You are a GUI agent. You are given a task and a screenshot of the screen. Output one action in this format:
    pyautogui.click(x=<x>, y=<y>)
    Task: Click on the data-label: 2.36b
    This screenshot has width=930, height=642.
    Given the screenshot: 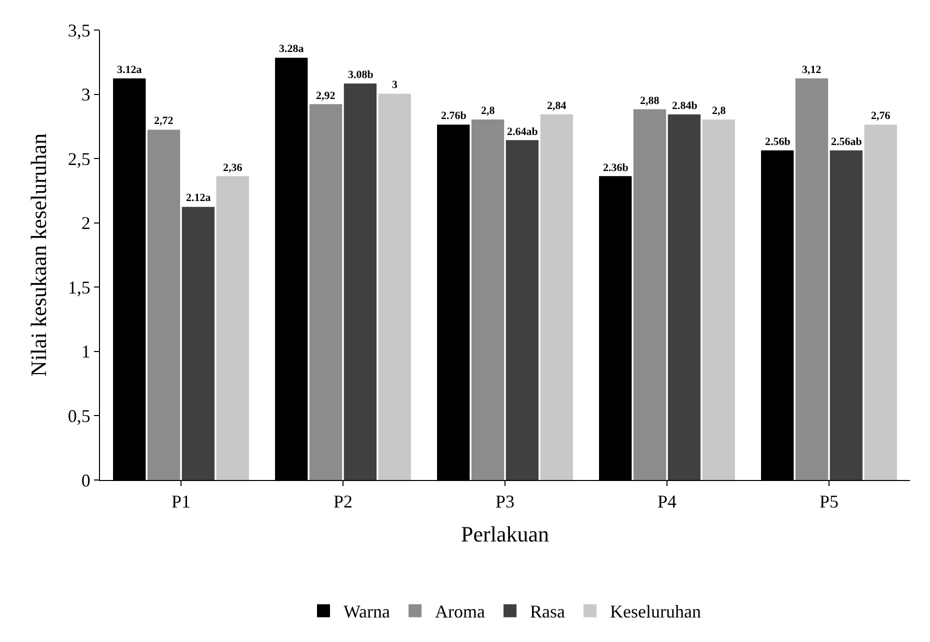 What is the action you would take?
    pyautogui.click(x=615, y=168)
    